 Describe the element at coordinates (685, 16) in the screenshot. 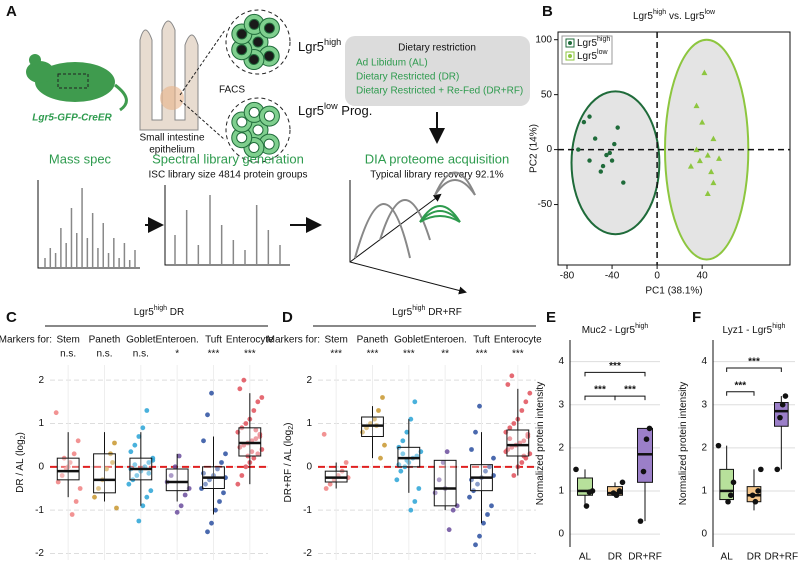

I see `text-part: vs. Lgr5` at that location.